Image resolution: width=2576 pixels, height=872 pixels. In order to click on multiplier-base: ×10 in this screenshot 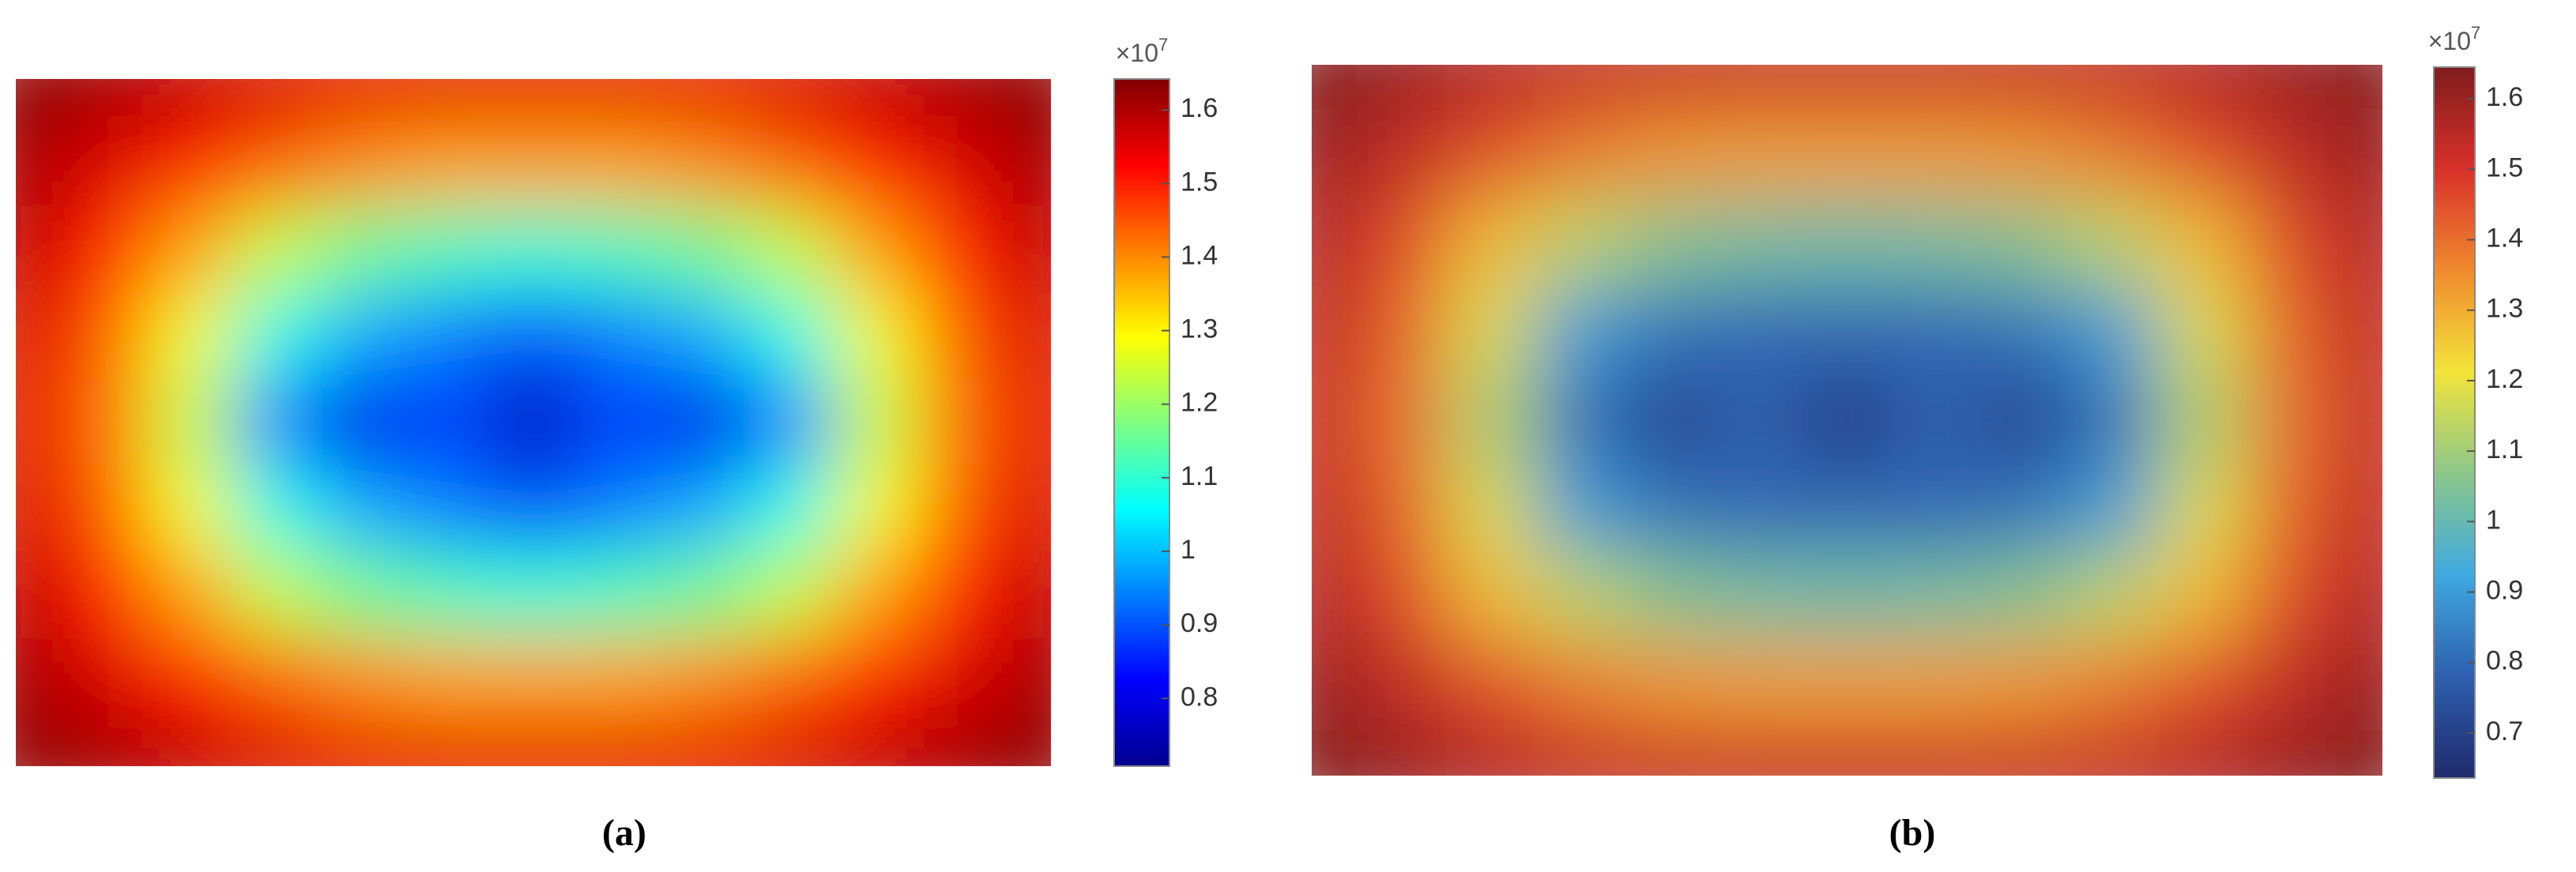, I will do `click(2449, 41)`.